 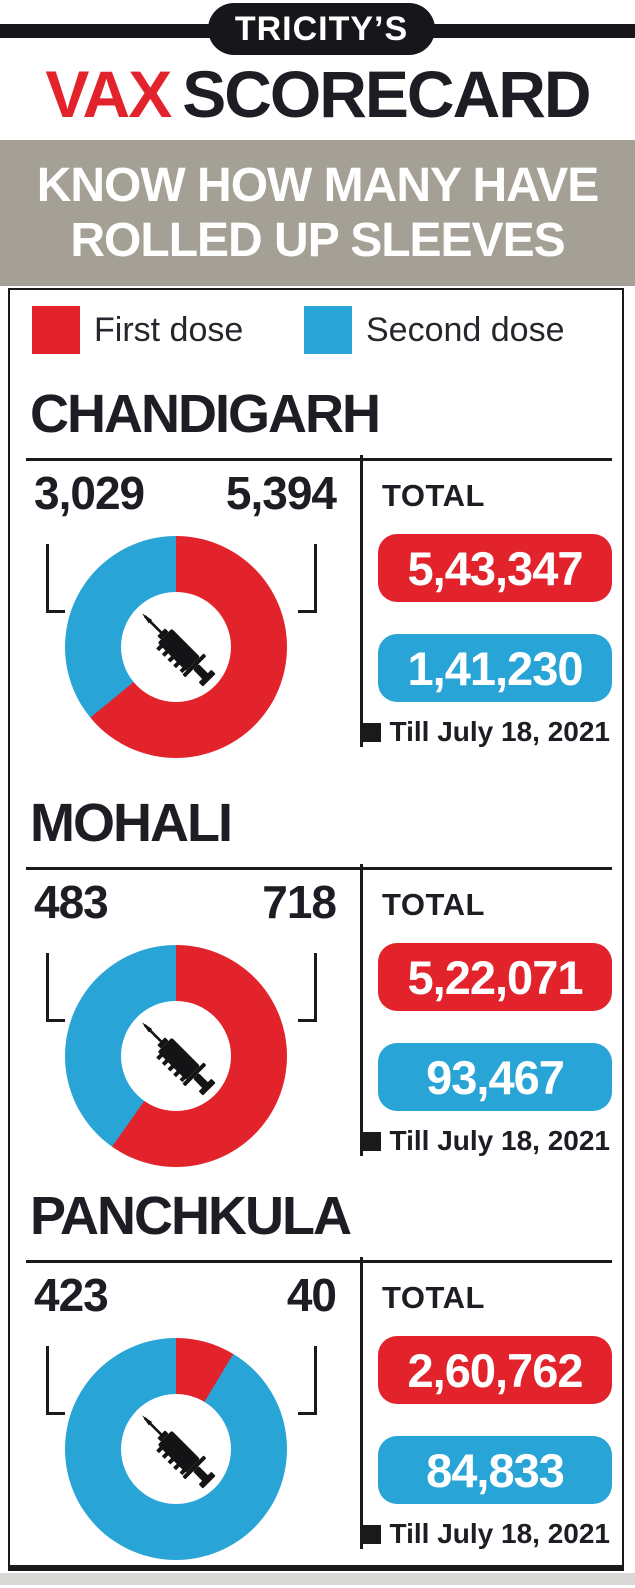 I want to click on page-bottom-edge, so click(x=317, y=1579).